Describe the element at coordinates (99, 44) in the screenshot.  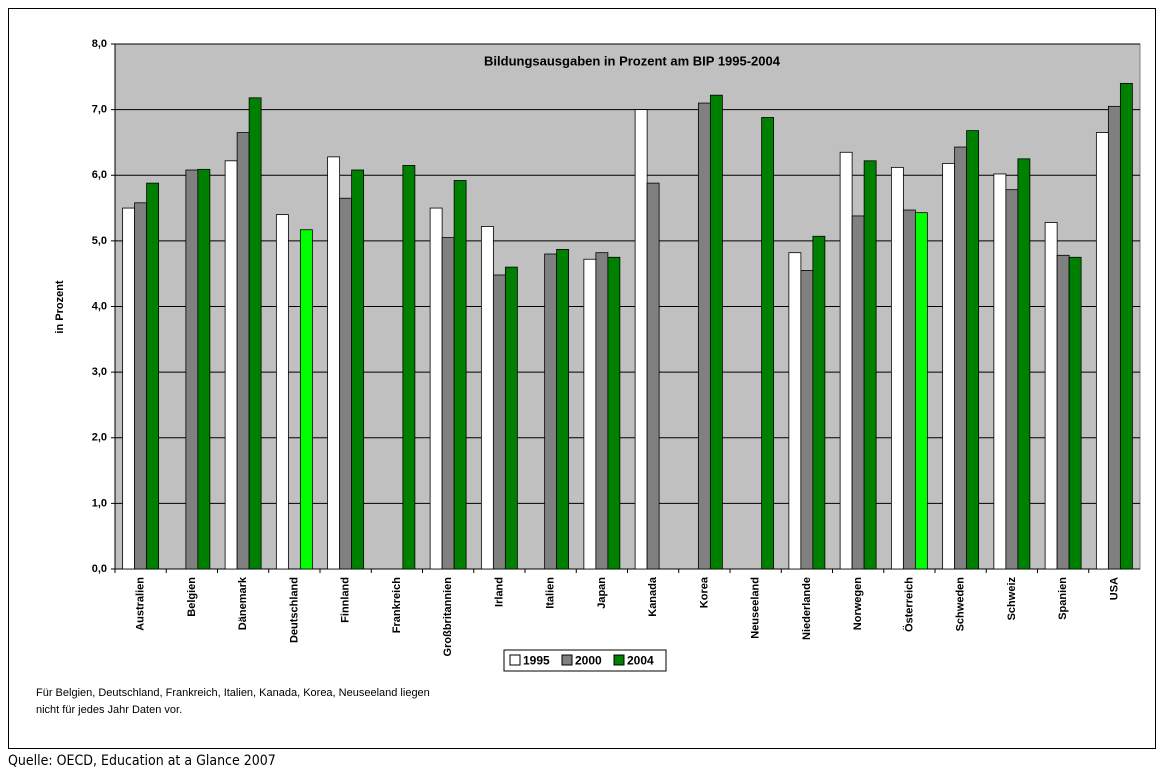
I see `y-tick-label: 8,0` at that location.